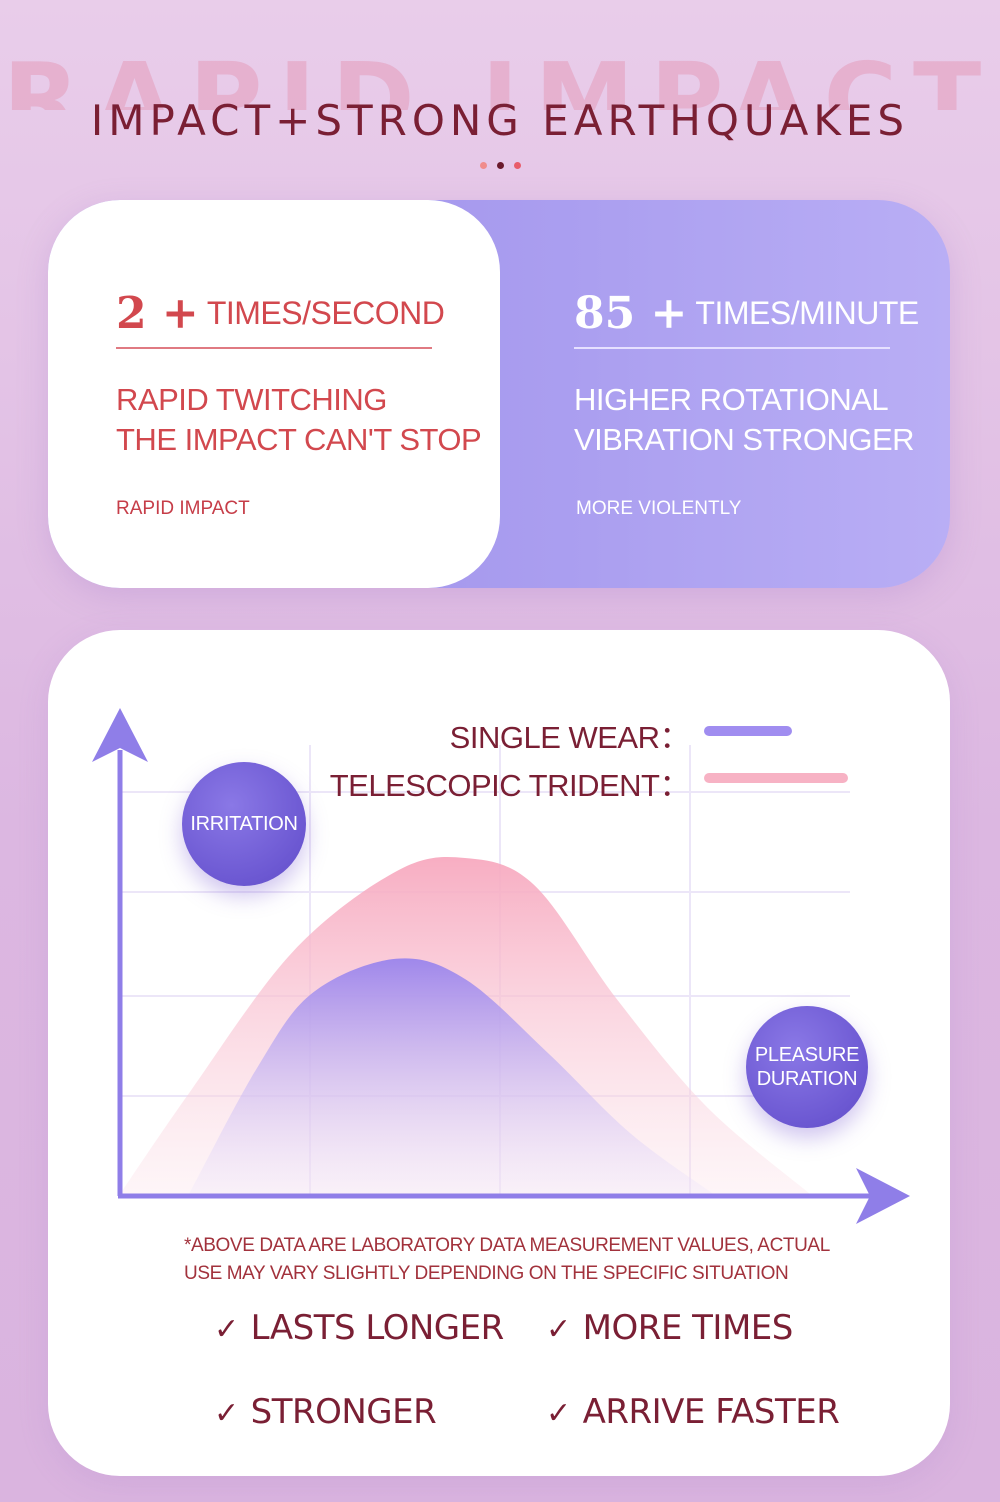  I want to click on legend-swatch-telescopic-trident, so click(776, 778).